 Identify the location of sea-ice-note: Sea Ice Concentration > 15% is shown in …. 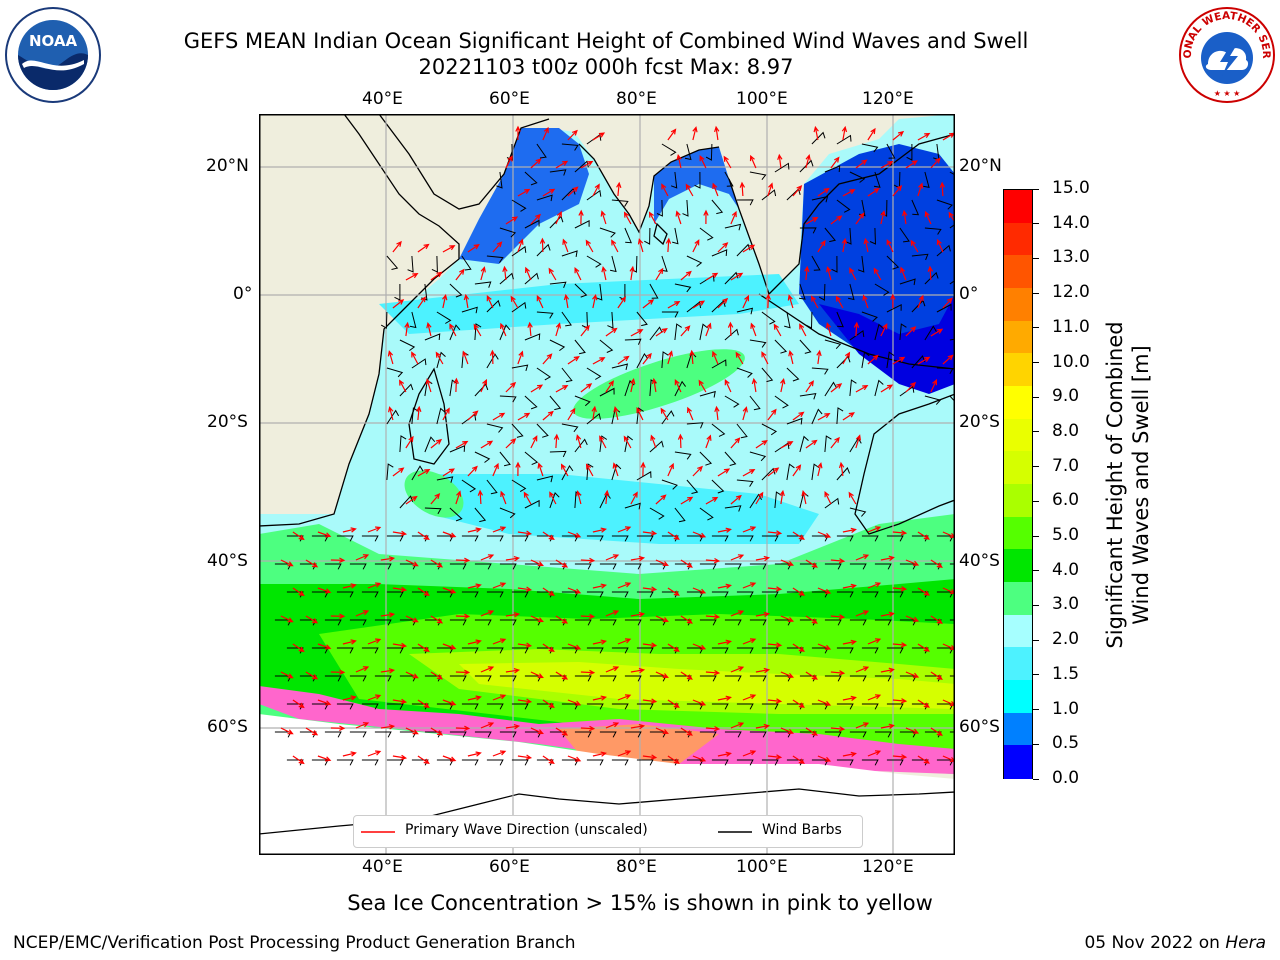
(640, 903).